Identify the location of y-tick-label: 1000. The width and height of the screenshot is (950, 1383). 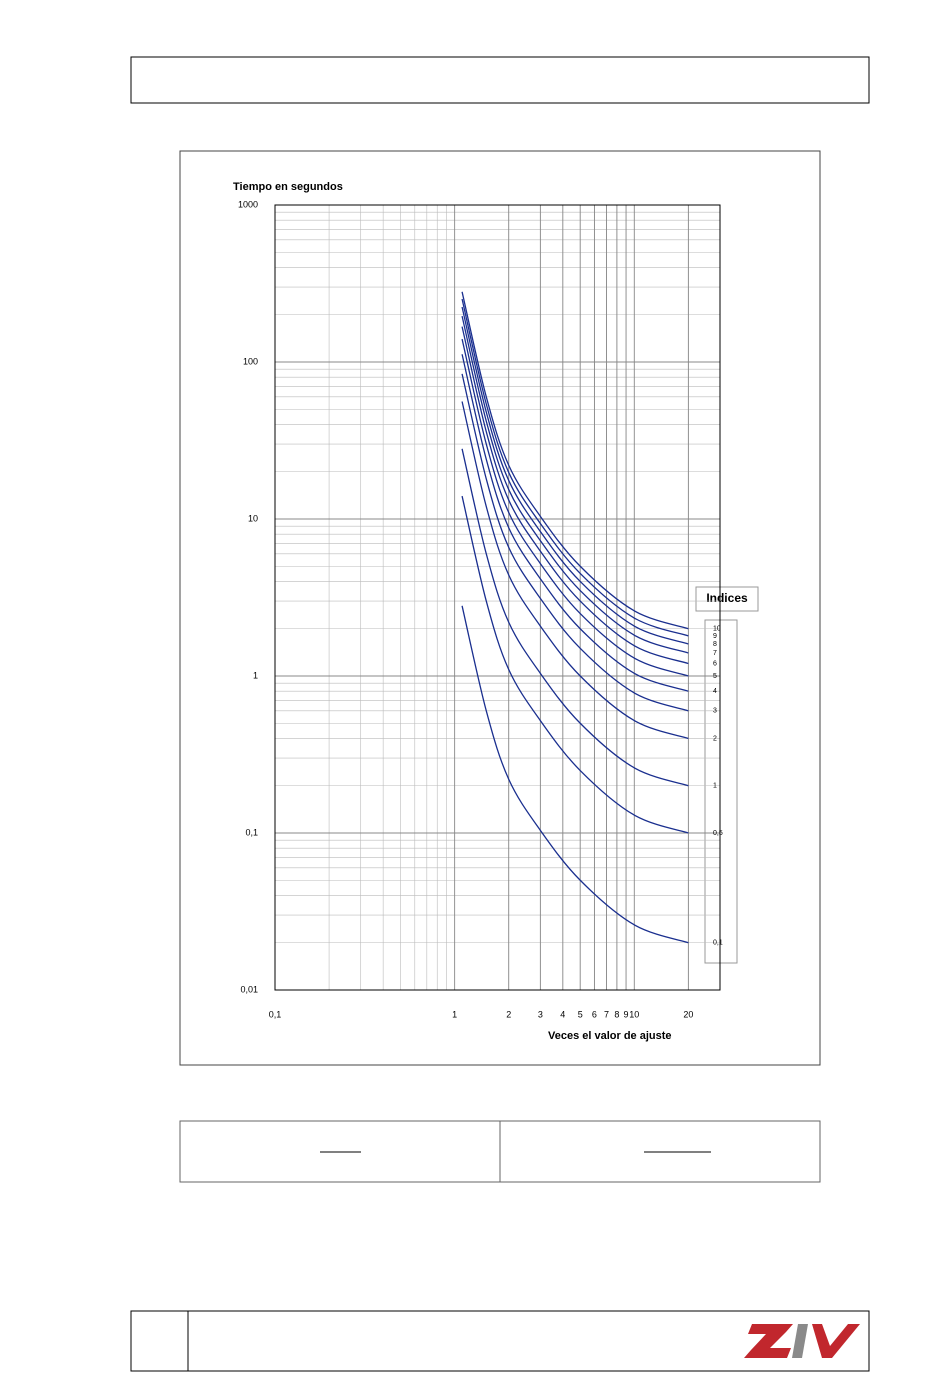
(248, 204).